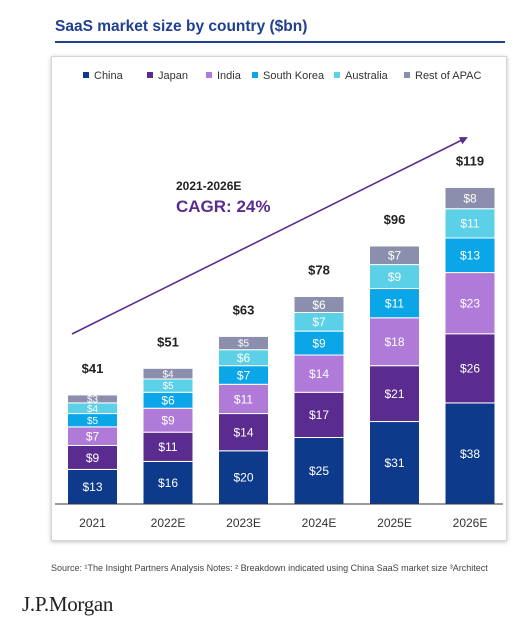 This screenshot has height=621, width=521. I want to click on jpmorgan-logo: J.P.Morgan, so click(68, 604).